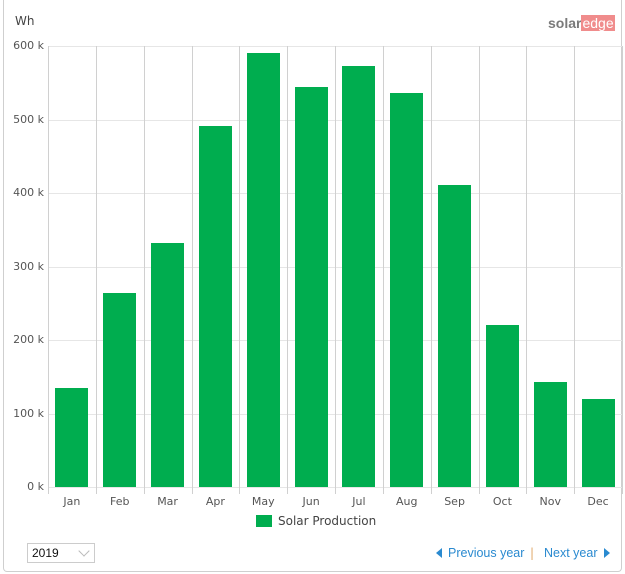 Image resolution: width=625 pixels, height=574 pixels. What do you see at coordinates (359, 501) in the screenshot?
I see `x-tick-label: Jul` at bounding box center [359, 501].